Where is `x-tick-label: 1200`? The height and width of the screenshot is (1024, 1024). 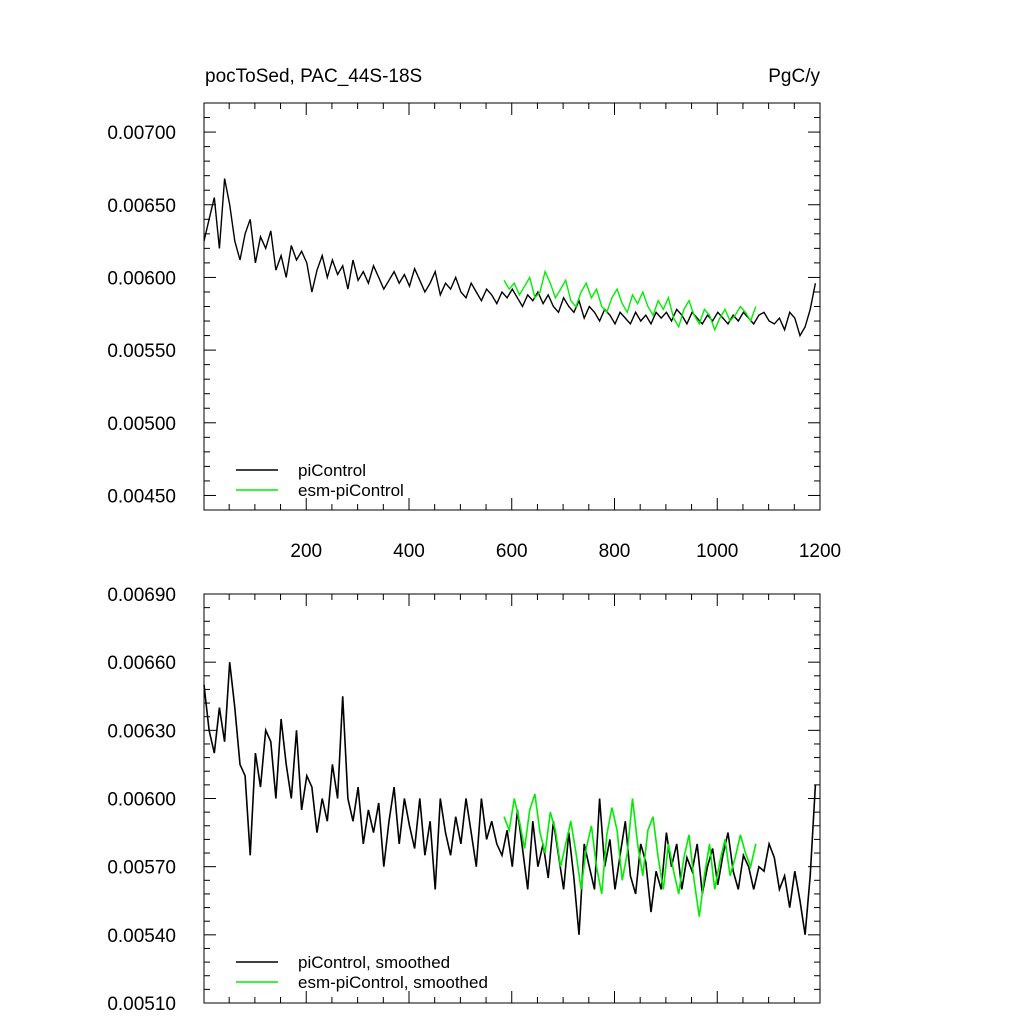 x-tick-label: 1200 is located at coordinates (820, 551).